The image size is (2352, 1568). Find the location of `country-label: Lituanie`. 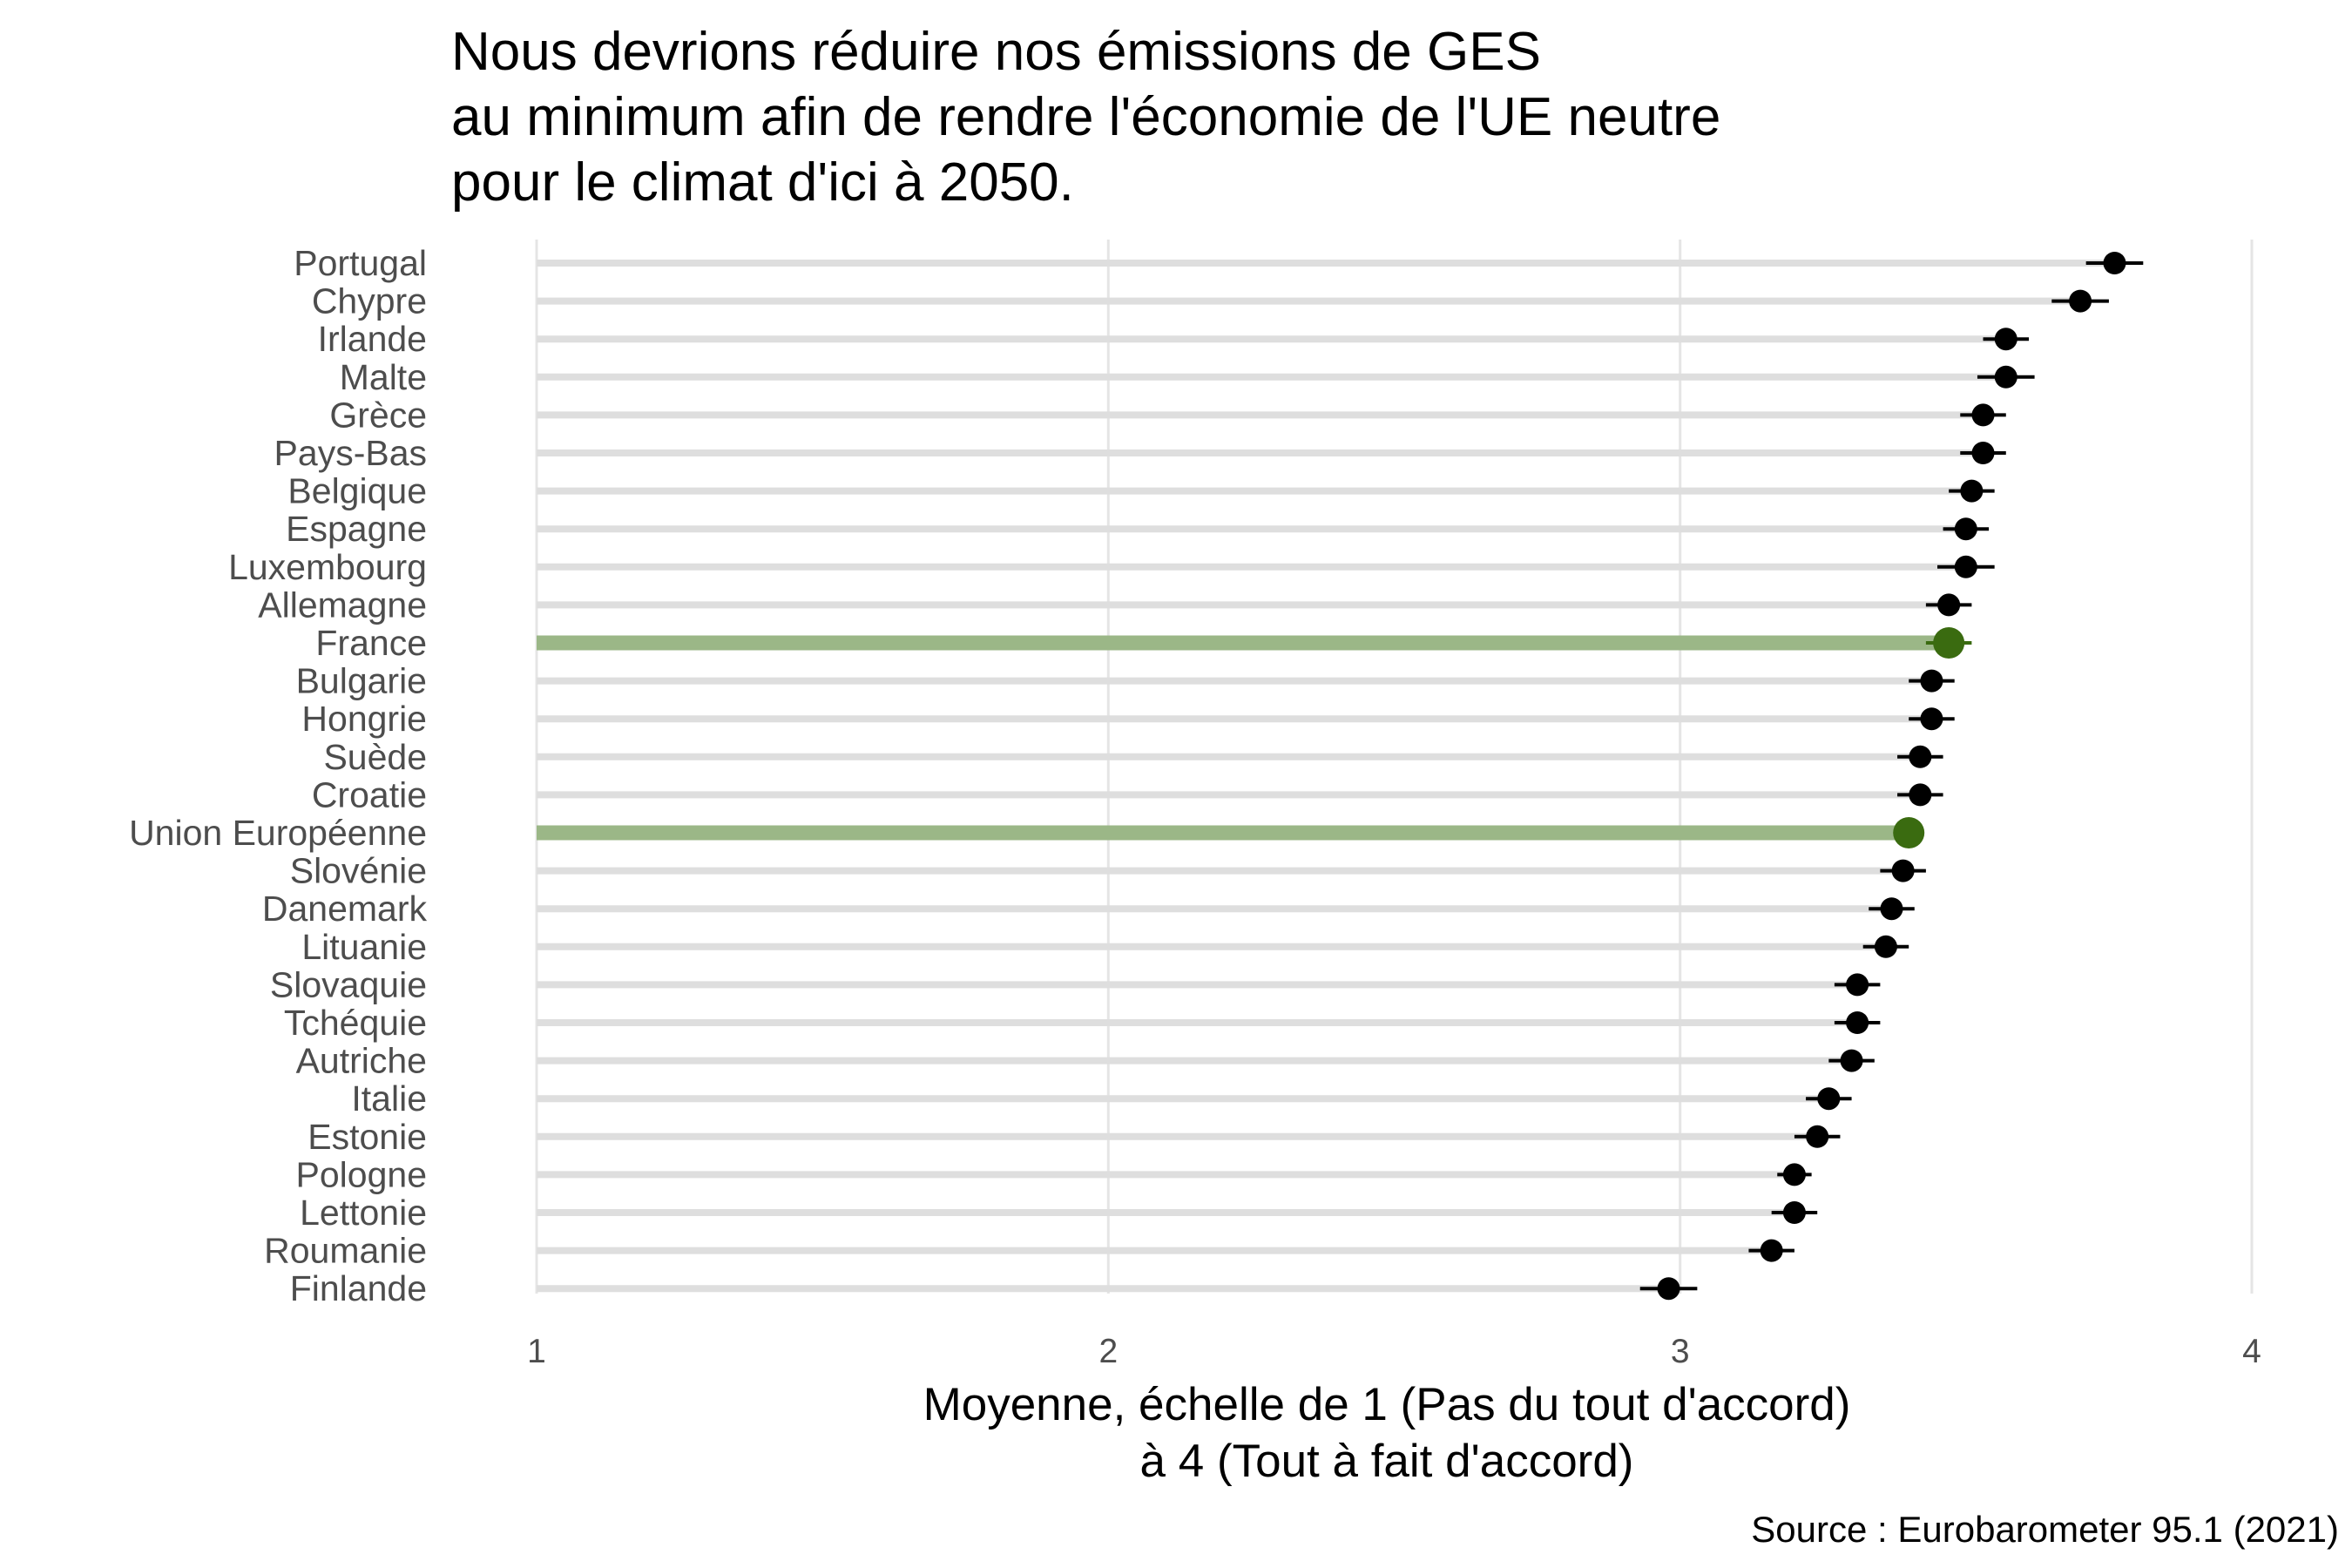

country-label: Lituanie is located at coordinates (364, 947).